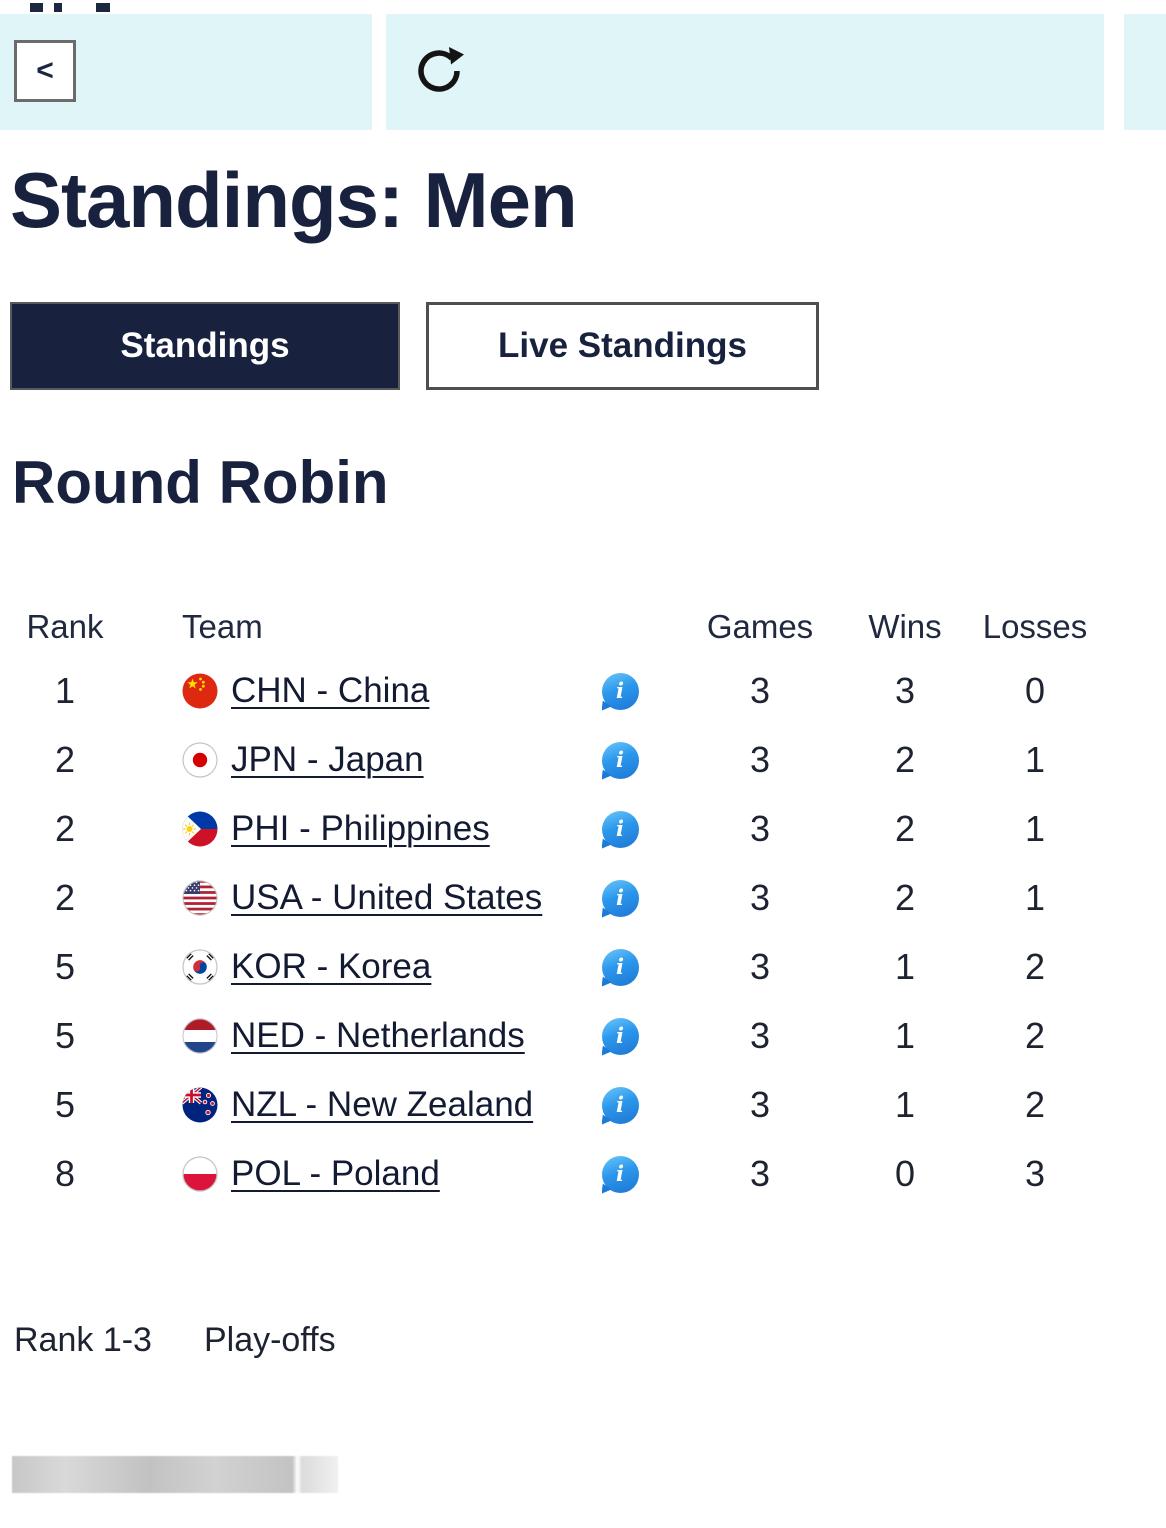 This screenshot has width=1166, height=1528. I want to click on legend: Rank 1-3 Play-offs, so click(590, 1340).